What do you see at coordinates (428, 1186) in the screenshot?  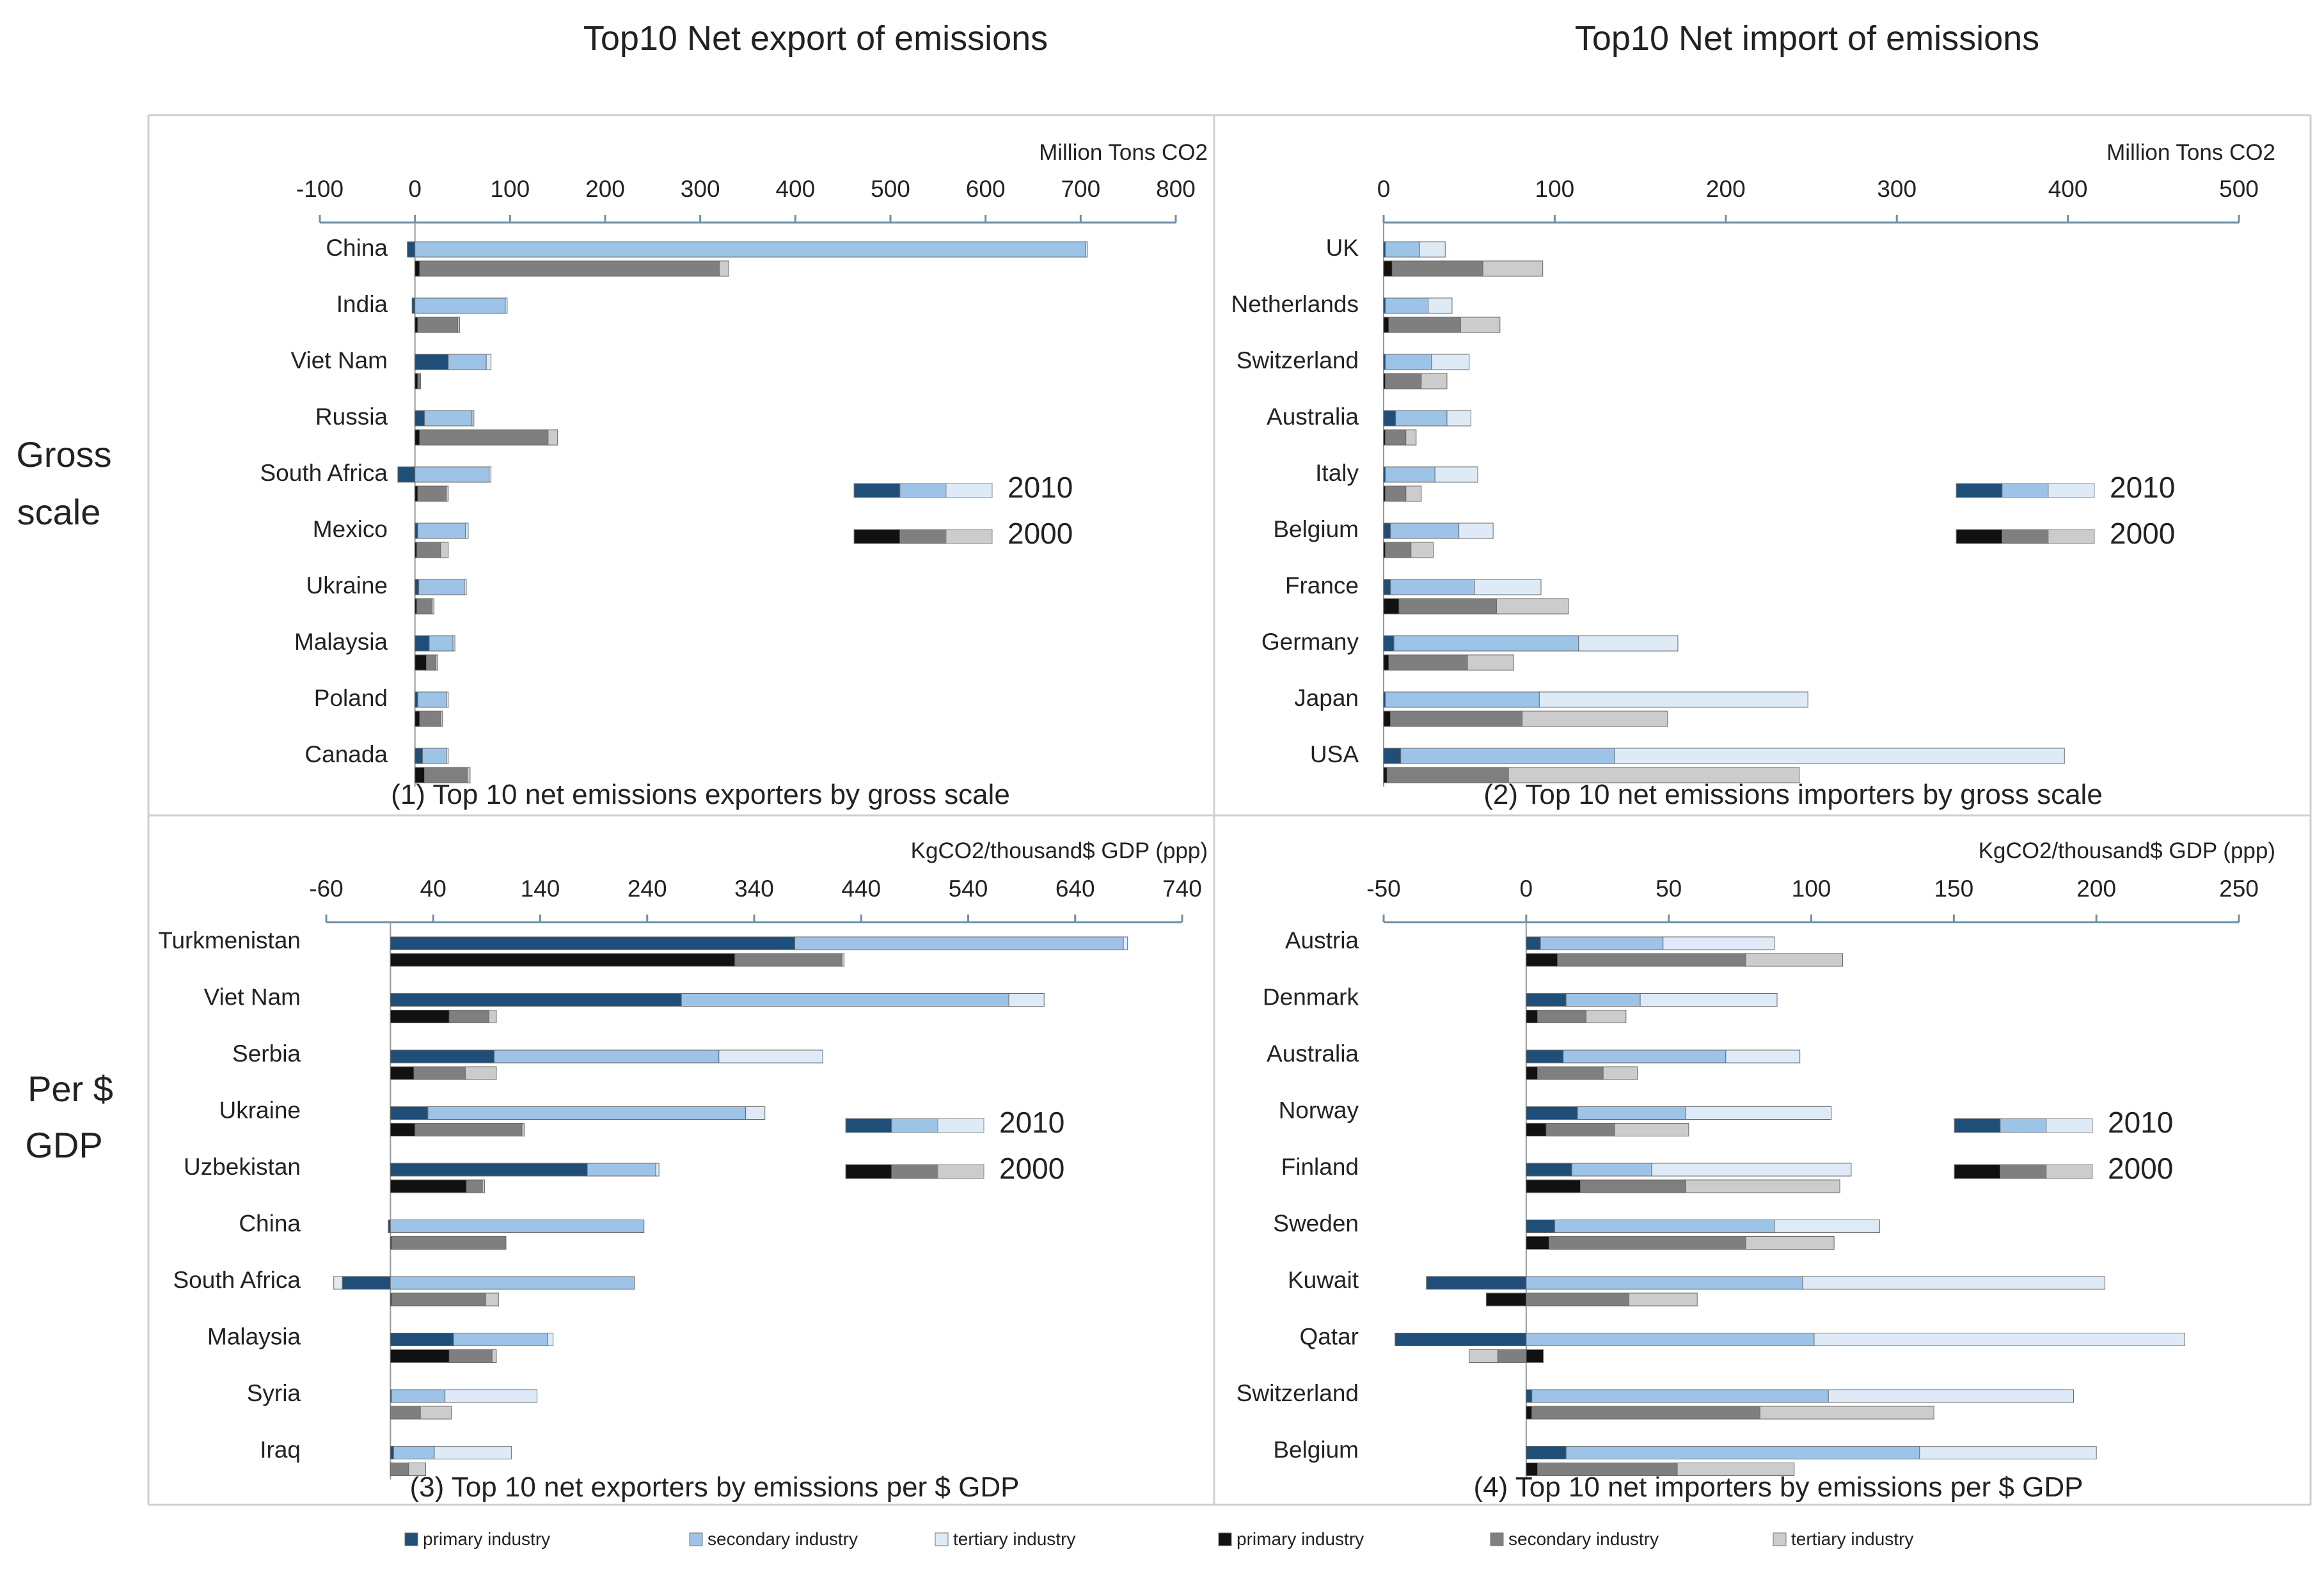 I see `bar-uzbekistan-2000-primary` at bounding box center [428, 1186].